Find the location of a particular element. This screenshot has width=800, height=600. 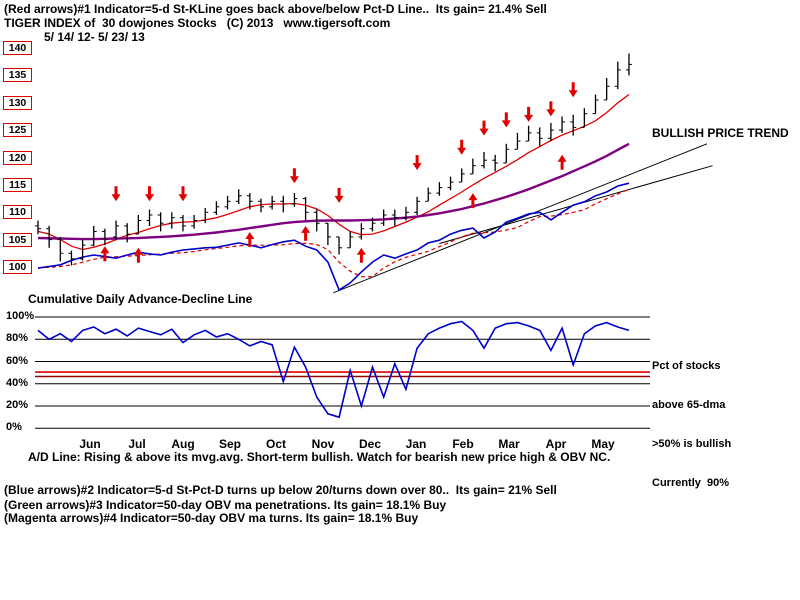

ad-ma-line is located at coordinates (333, 233).